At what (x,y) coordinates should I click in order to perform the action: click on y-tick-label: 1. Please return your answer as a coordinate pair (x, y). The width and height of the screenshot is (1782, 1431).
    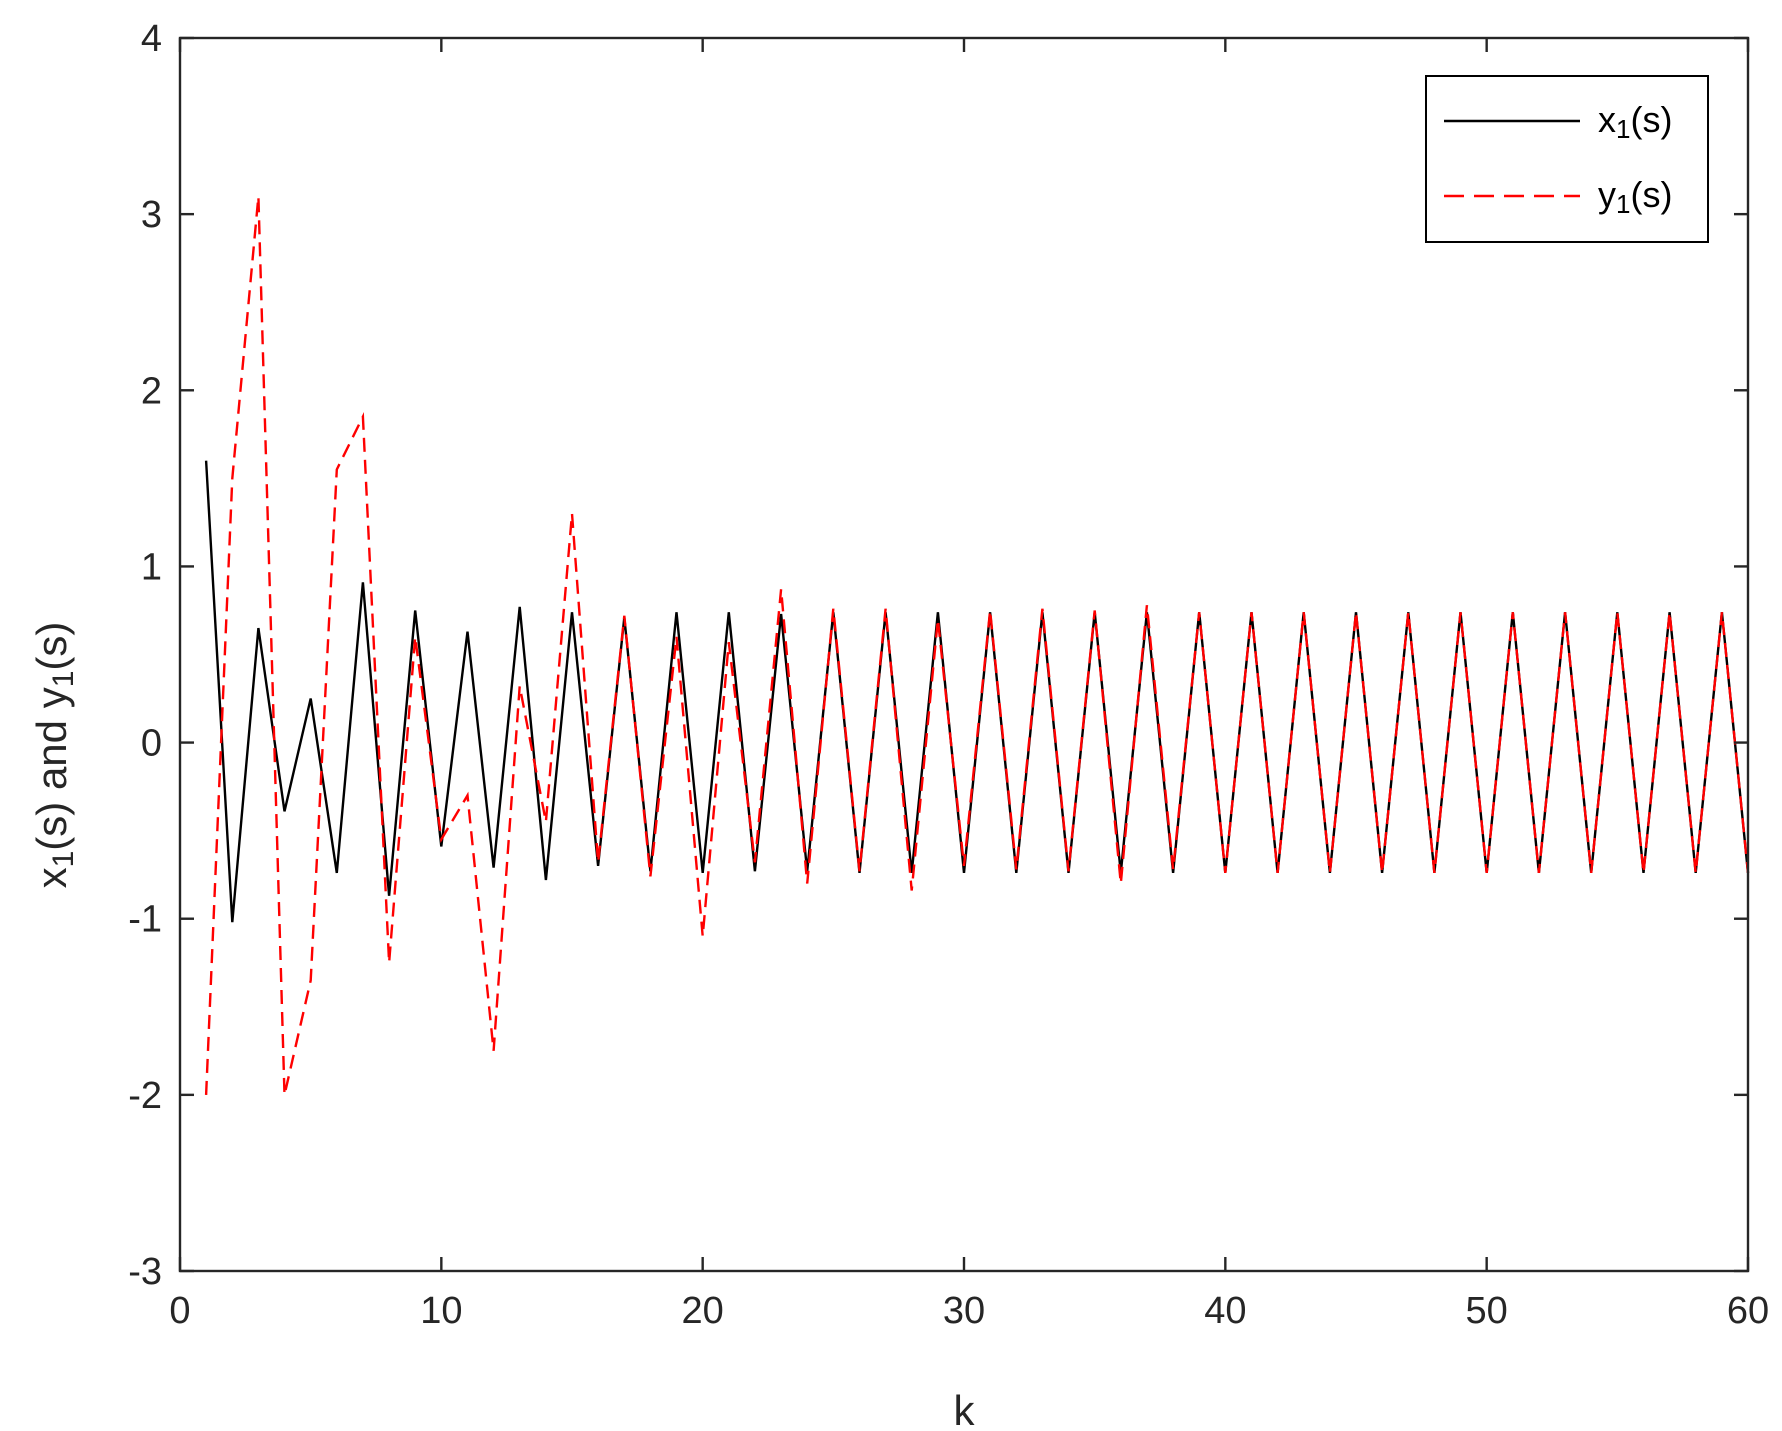
    Looking at the image, I should click on (151, 567).